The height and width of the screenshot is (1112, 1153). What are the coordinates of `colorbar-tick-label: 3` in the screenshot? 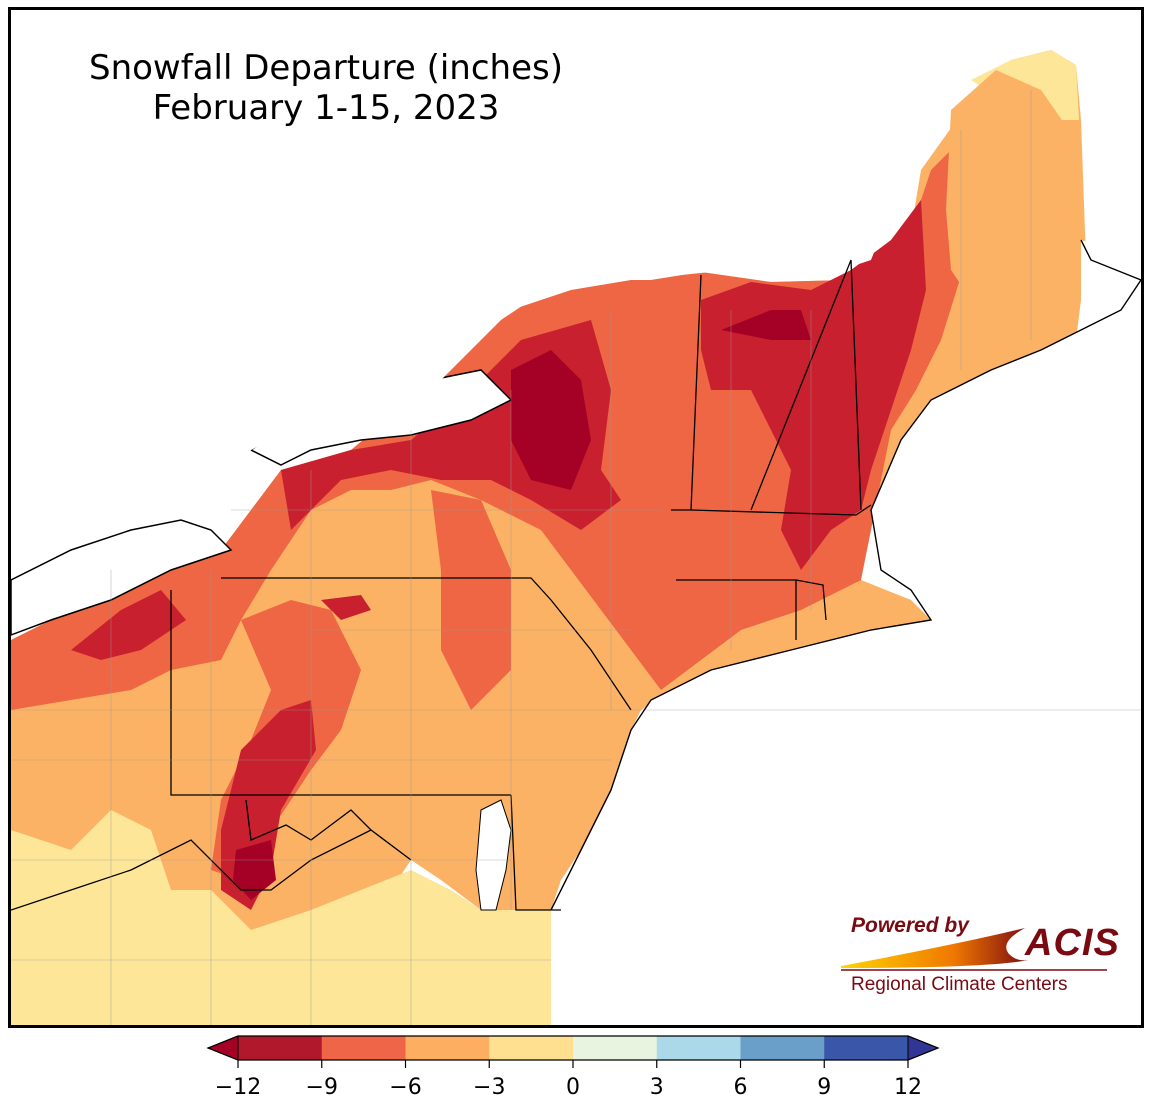 It's located at (657, 1087).